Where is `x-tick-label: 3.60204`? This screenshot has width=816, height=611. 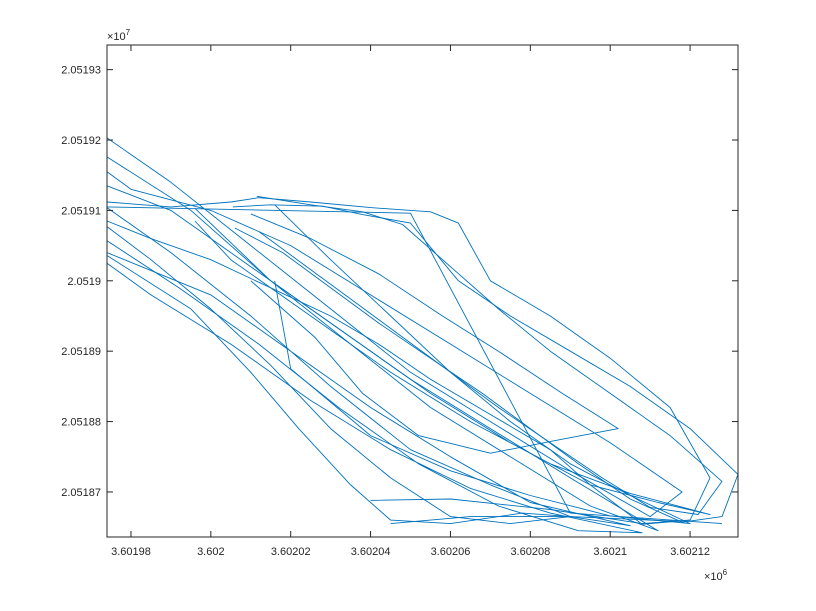 x-tick-label: 3.60204 is located at coordinates (371, 552).